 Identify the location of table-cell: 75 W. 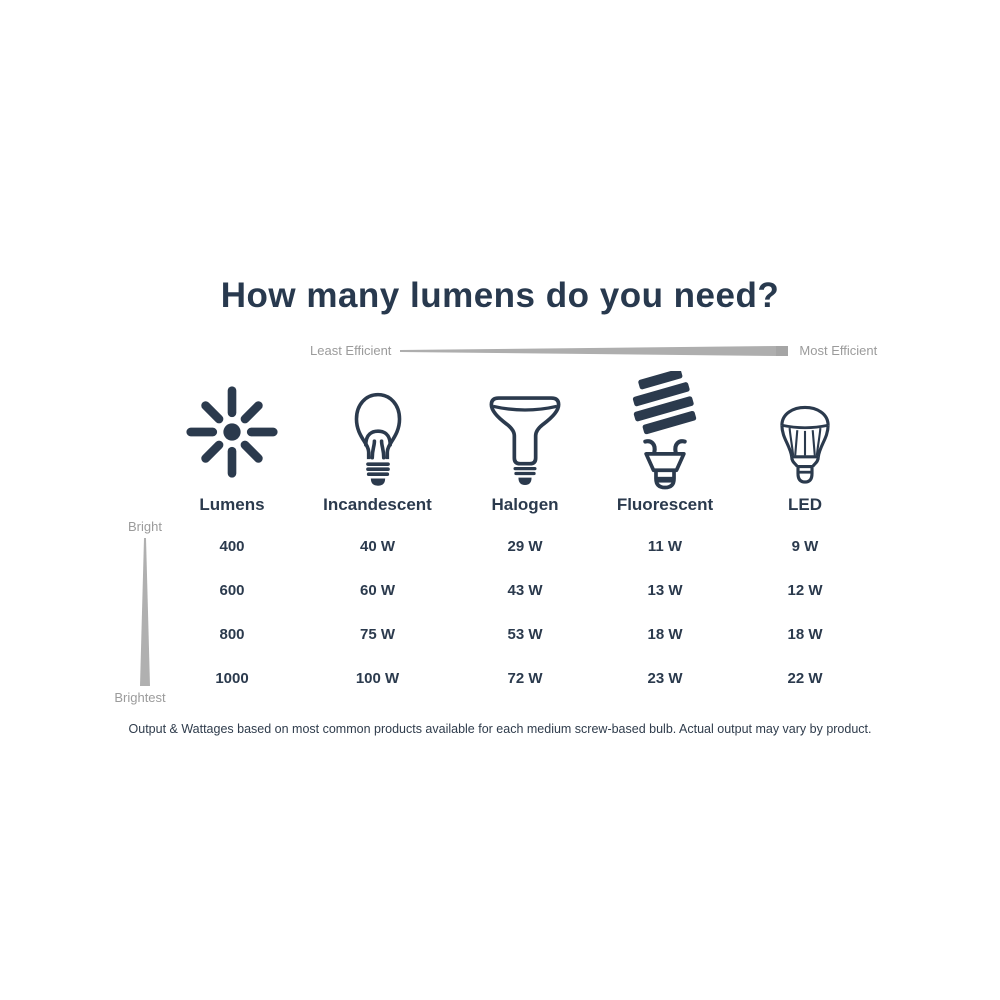
(377, 634).